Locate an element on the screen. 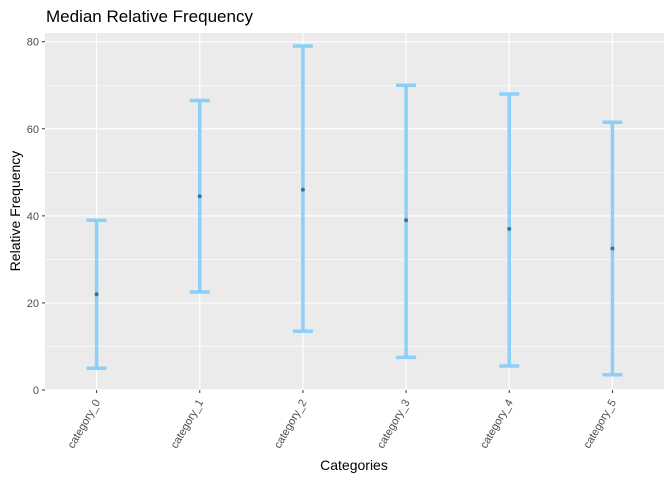  y-axis: 0 20 40 60 80 is located at coordinates (36, 217).